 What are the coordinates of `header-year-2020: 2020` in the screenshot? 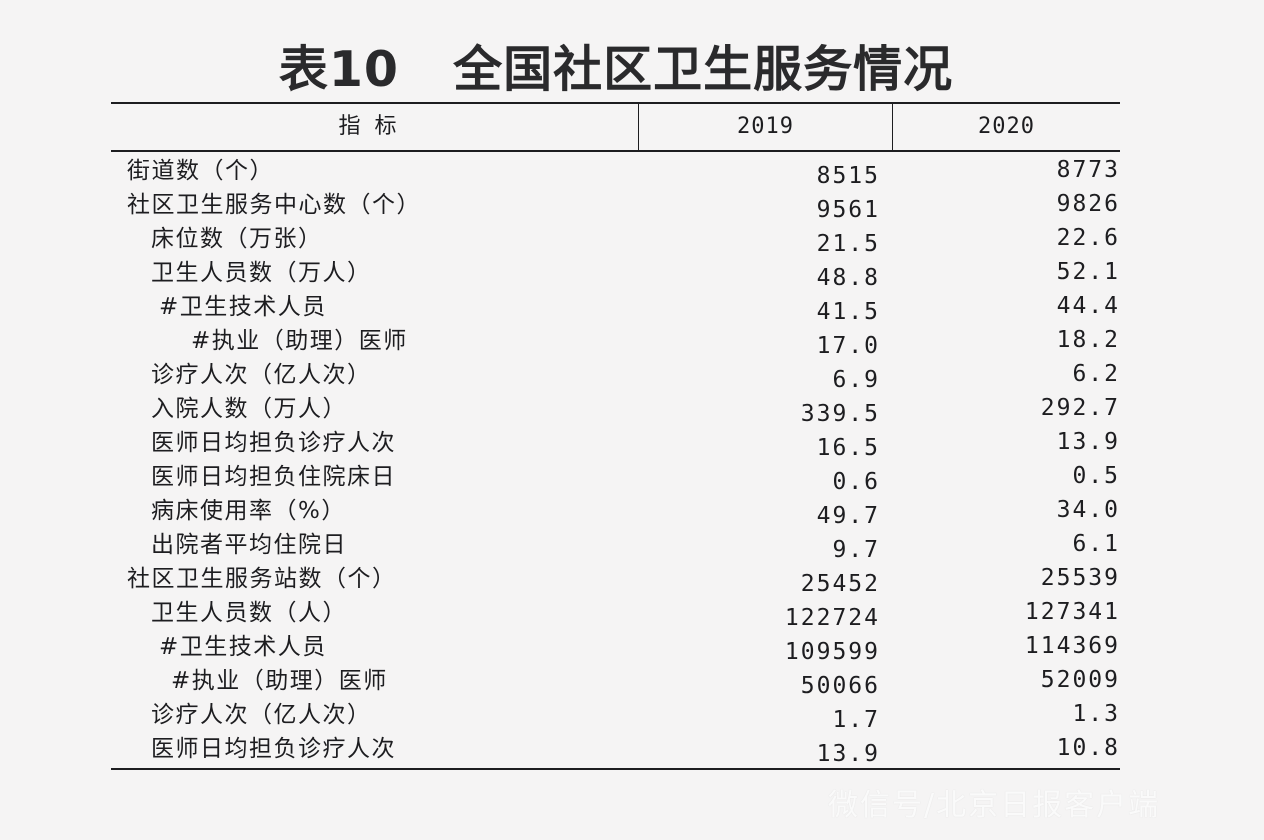 It's located at (1006, 126).